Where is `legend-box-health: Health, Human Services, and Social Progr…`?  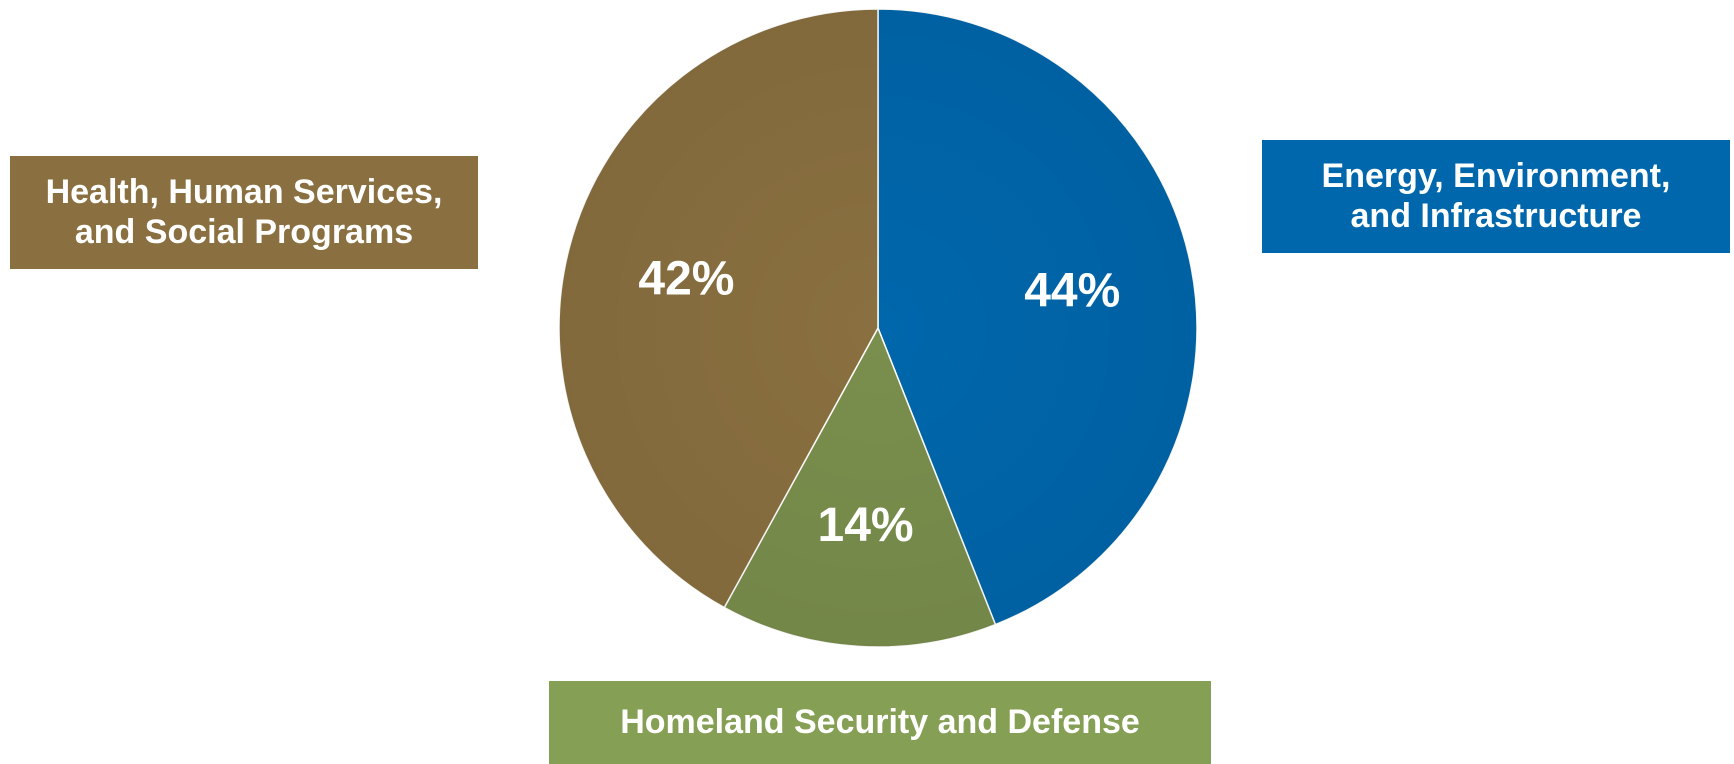 legend-box-health: Health, Human Services, and Social Progr… is located at coordinates (244, 212).